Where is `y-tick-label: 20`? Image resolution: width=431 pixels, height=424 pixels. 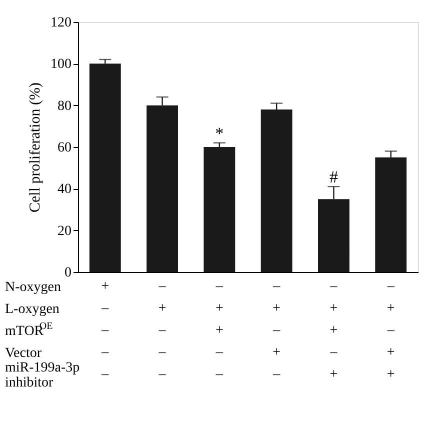 y-tick-label: 20 is located at coordinates (65, 231).